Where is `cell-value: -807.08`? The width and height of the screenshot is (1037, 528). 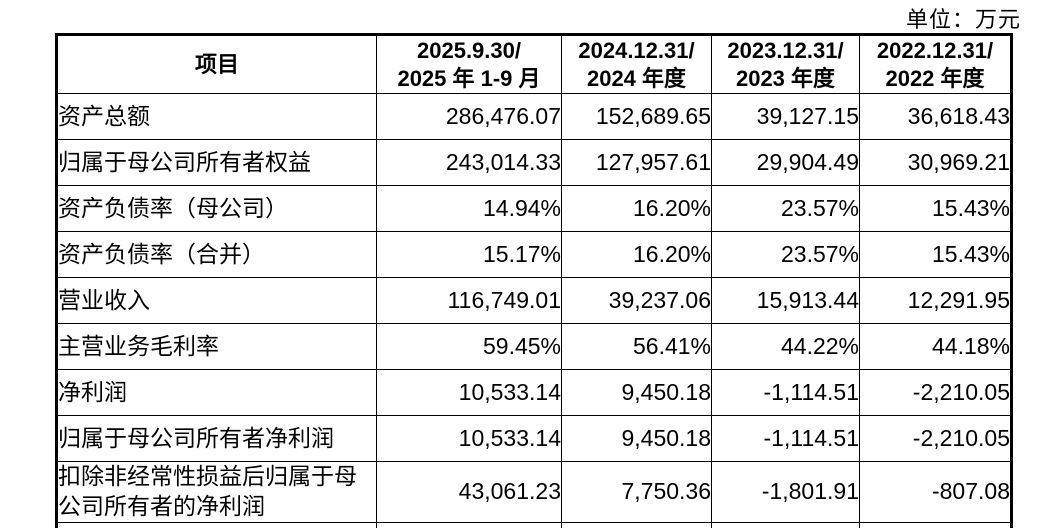 cell-value: -807.08 is located at coordinates (935, 492).